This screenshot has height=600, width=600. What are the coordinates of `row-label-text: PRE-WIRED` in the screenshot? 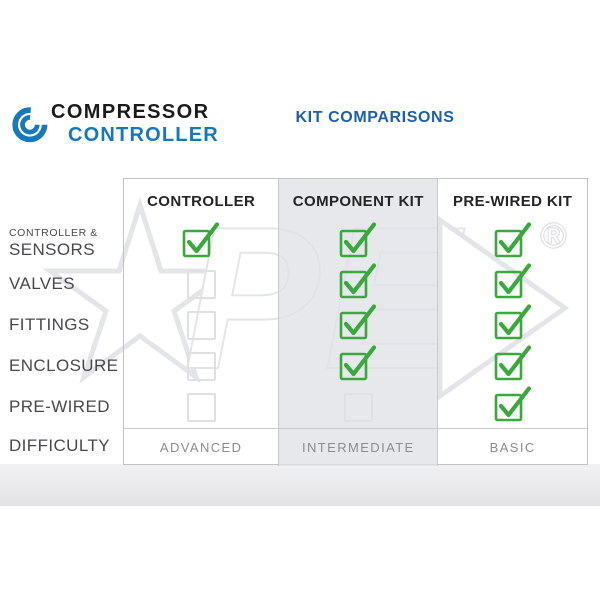 It's located at (59, 406).